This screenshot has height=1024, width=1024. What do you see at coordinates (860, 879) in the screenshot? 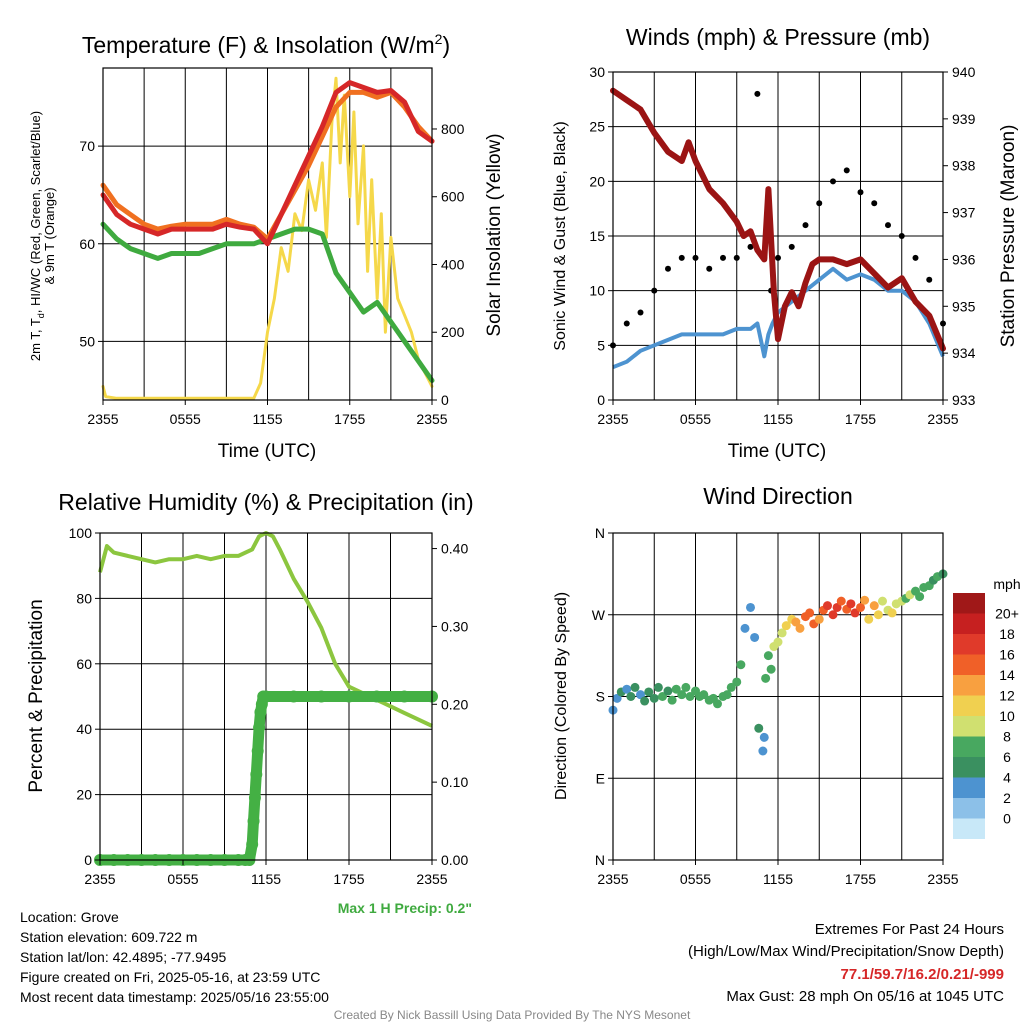
I see `dir-xtick-label: 1755` at bounding box center [860, 879].